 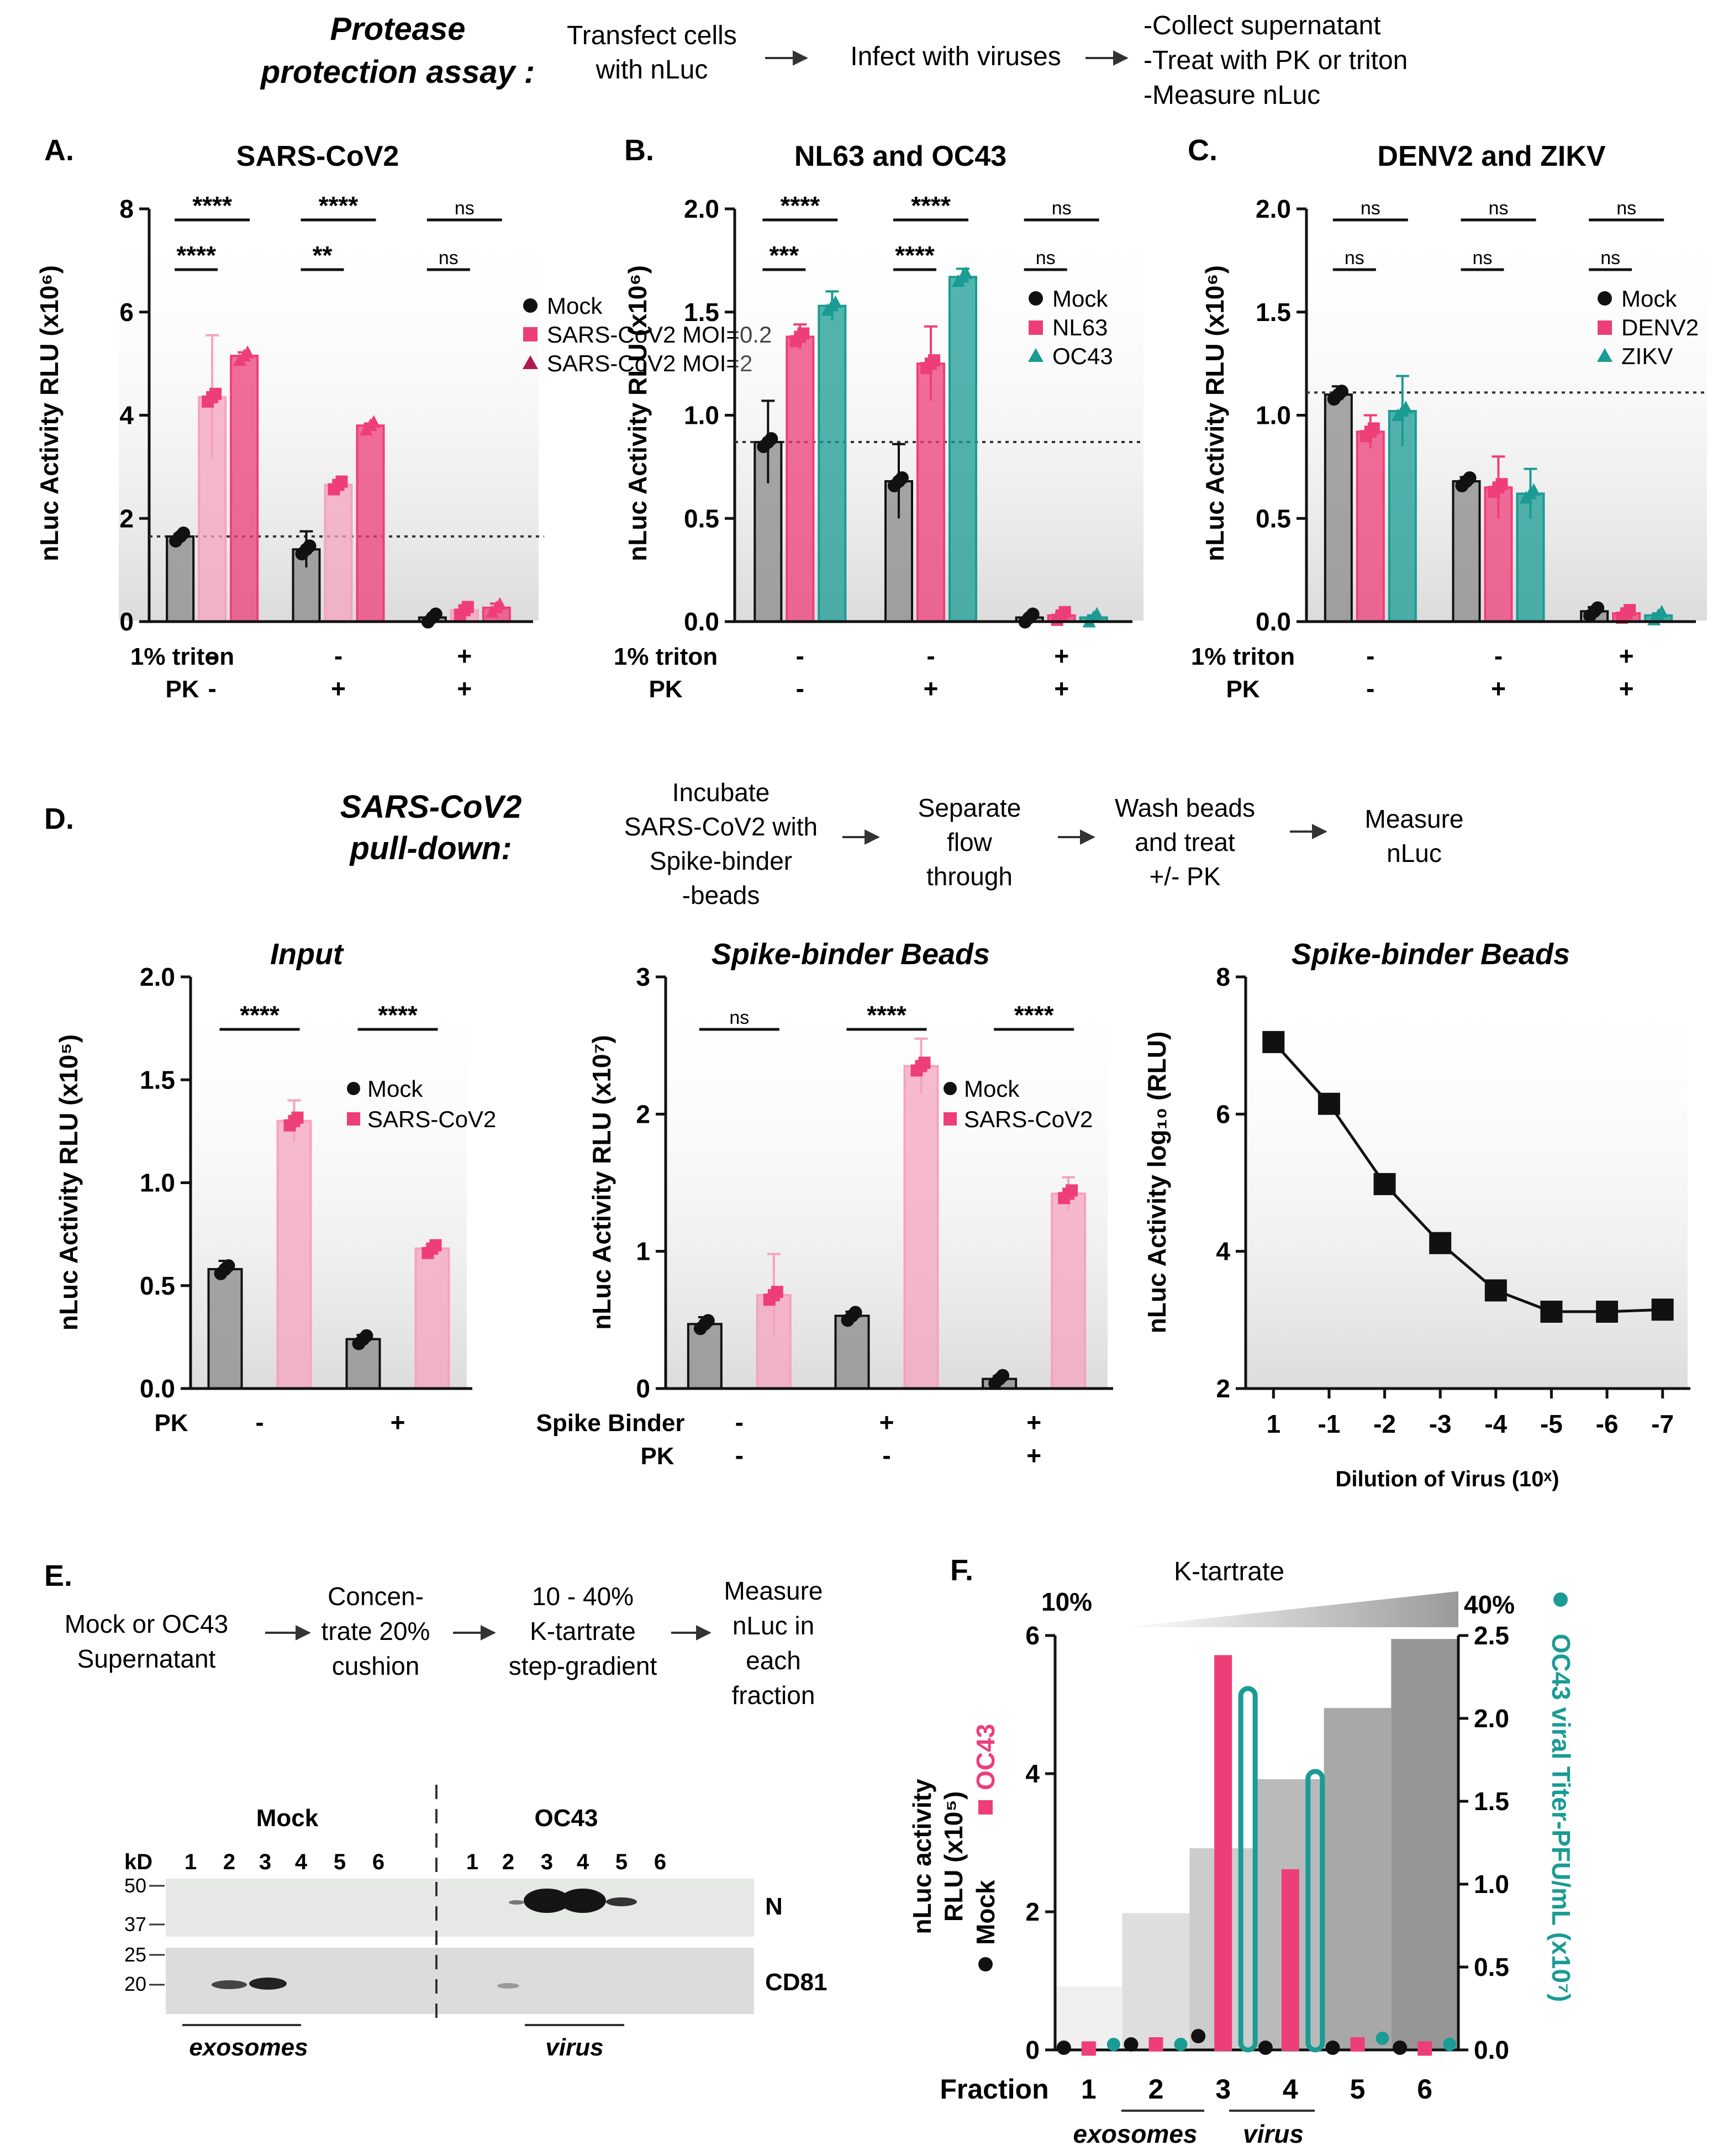 What do you see at coordinates (1135, 2134) in the screenshot?
I see `panel-f-exosomes-label: exosomes` at bounding box center [1135, 2134].